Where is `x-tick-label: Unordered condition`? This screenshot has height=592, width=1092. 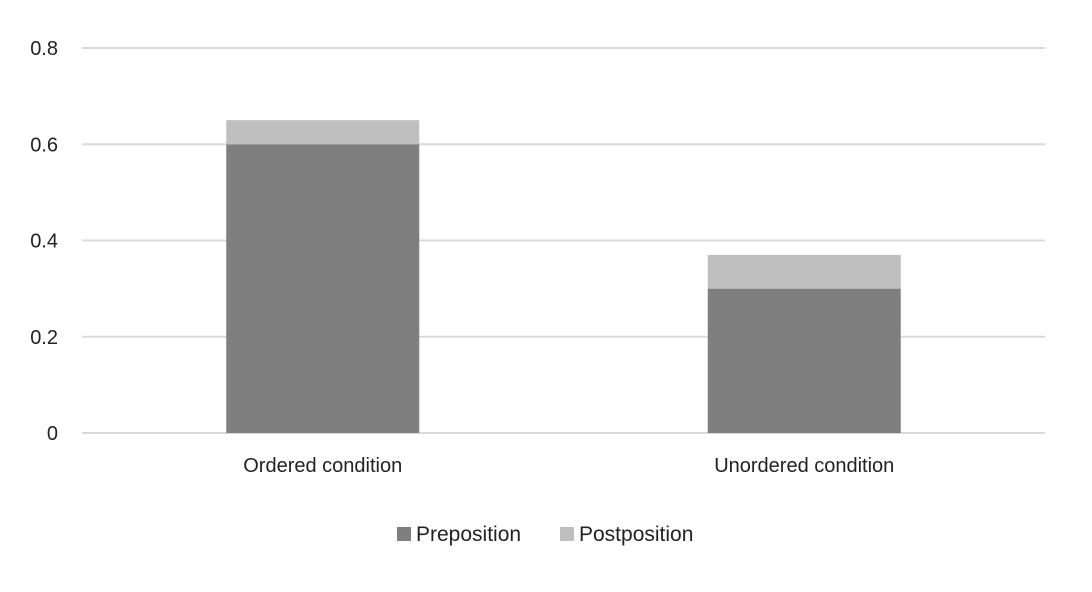
x-tick-label: Unordered condition is located at coordinates (804, 466).